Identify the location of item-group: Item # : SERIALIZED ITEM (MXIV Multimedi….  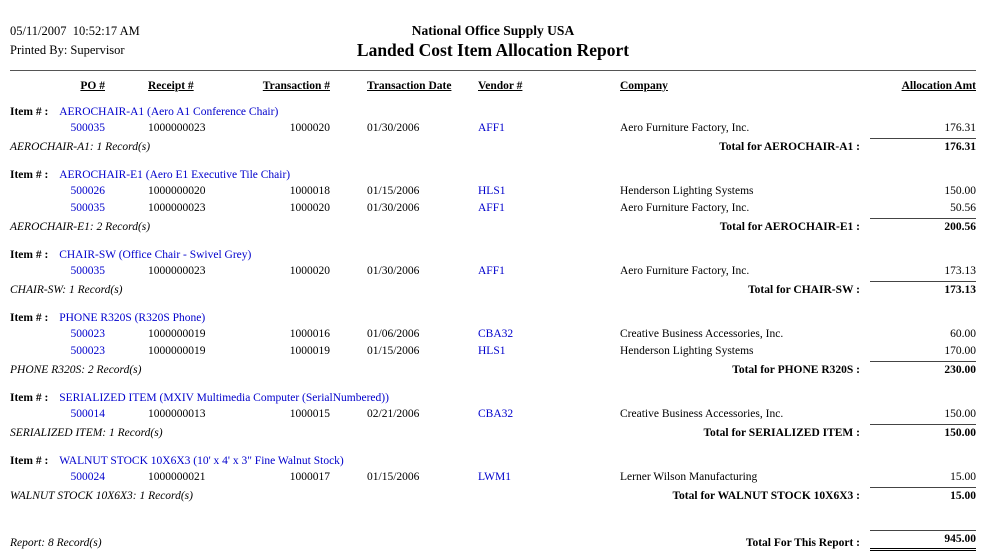
(493, 415).